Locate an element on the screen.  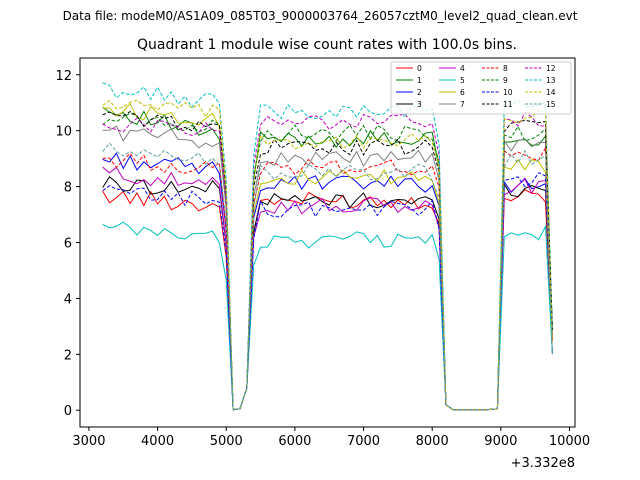
legend-frame is located at coordinates (481, 88).